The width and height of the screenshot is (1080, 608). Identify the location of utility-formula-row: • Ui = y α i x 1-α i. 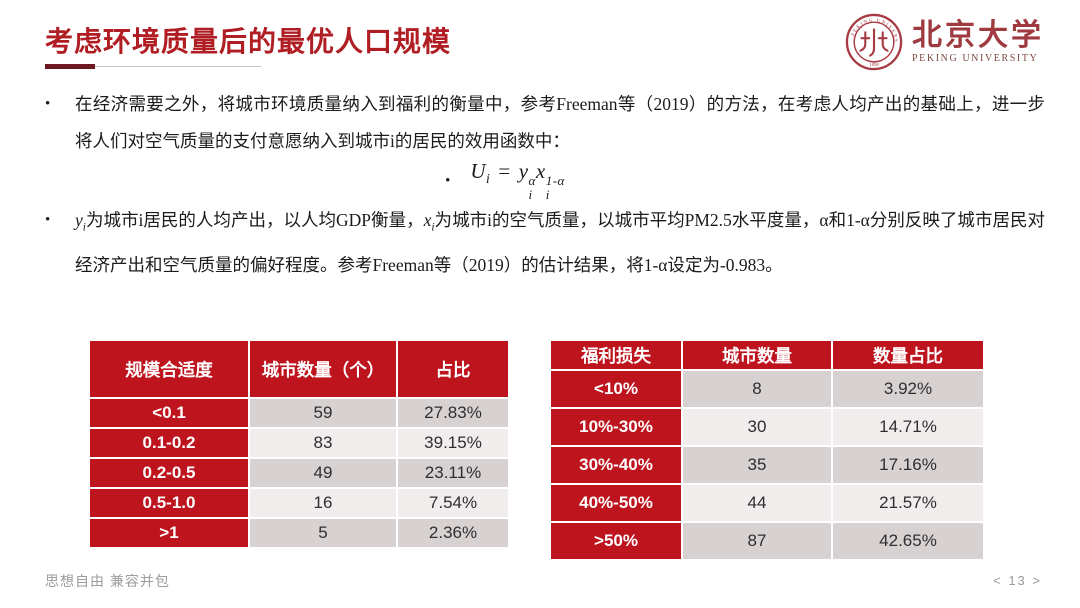
(505, 181).